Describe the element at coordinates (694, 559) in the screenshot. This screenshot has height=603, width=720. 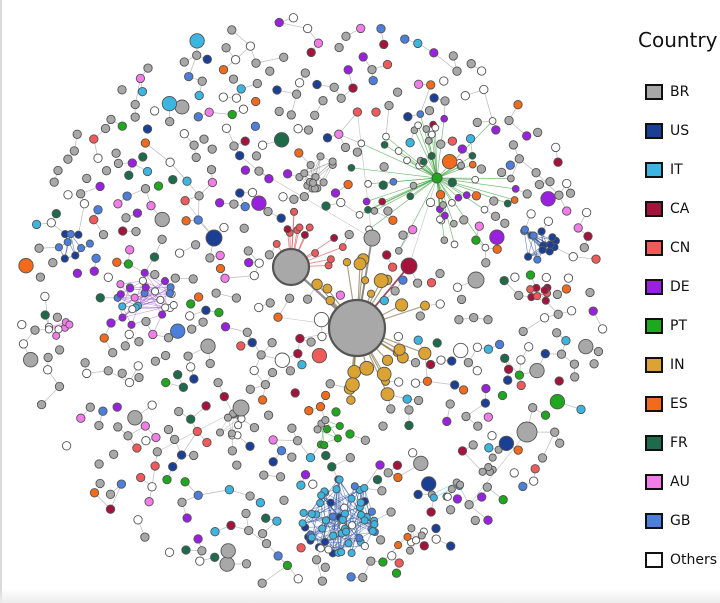
I see `legend-label-others: Others` at that location.